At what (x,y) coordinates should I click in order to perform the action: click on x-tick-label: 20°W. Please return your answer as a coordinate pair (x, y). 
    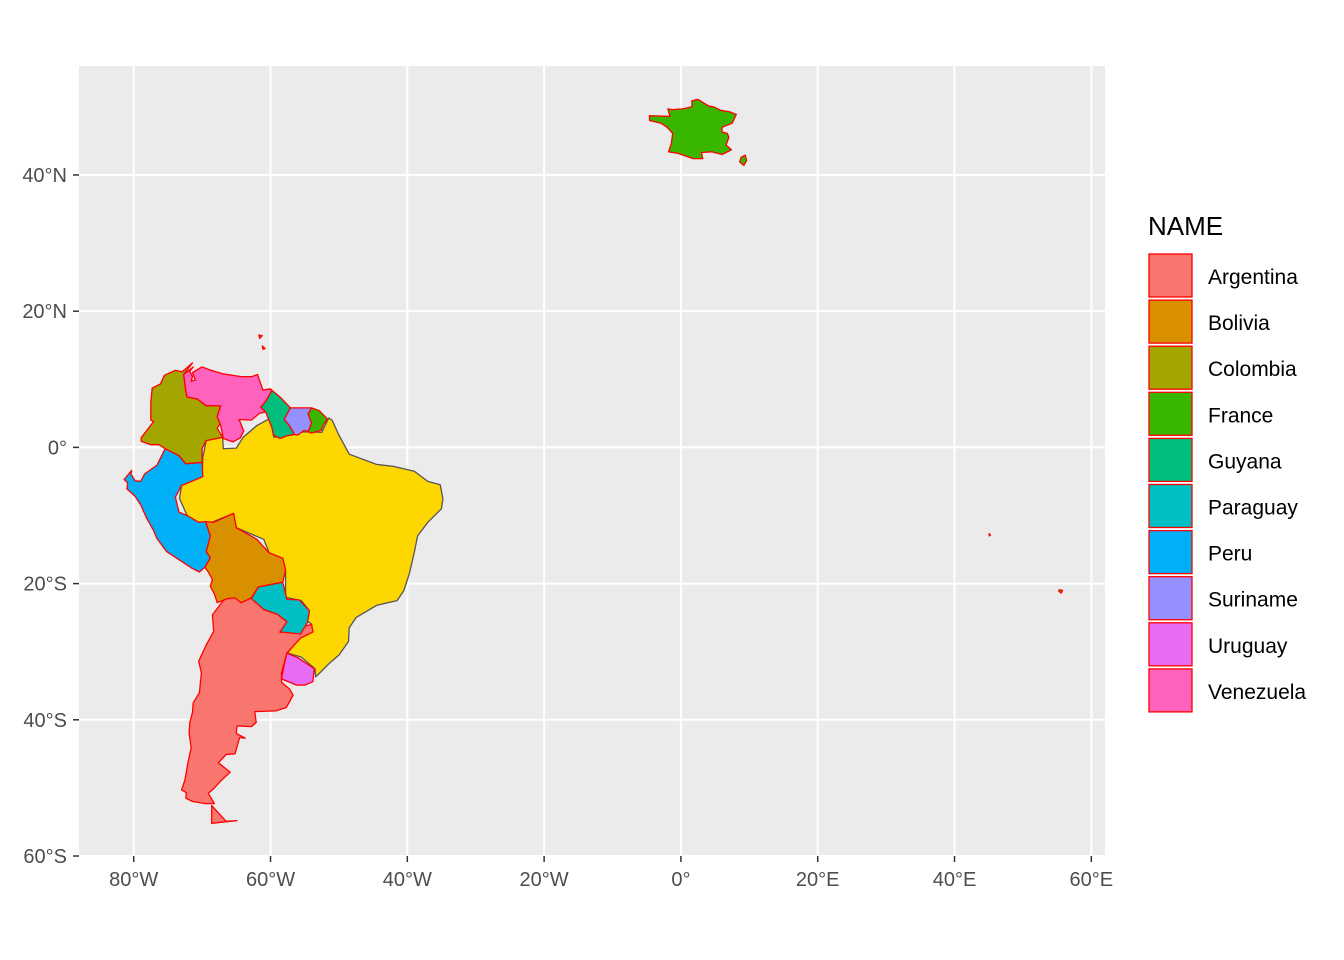
    Looking at the image, I should click on (544, 880).